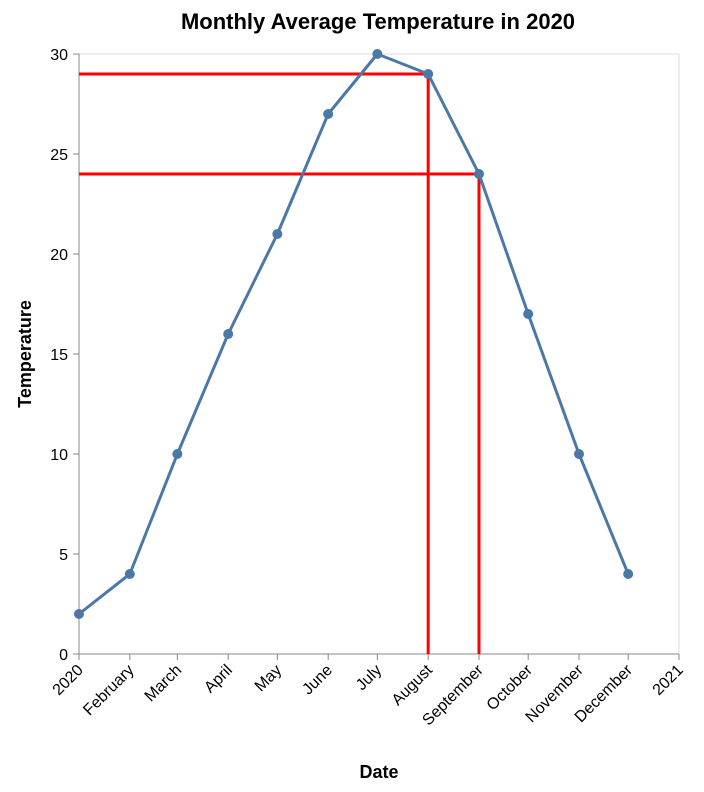  Describe the element at coordinates (378, 772) in the screenshot. I see `x-axis-title: Date` at that location.